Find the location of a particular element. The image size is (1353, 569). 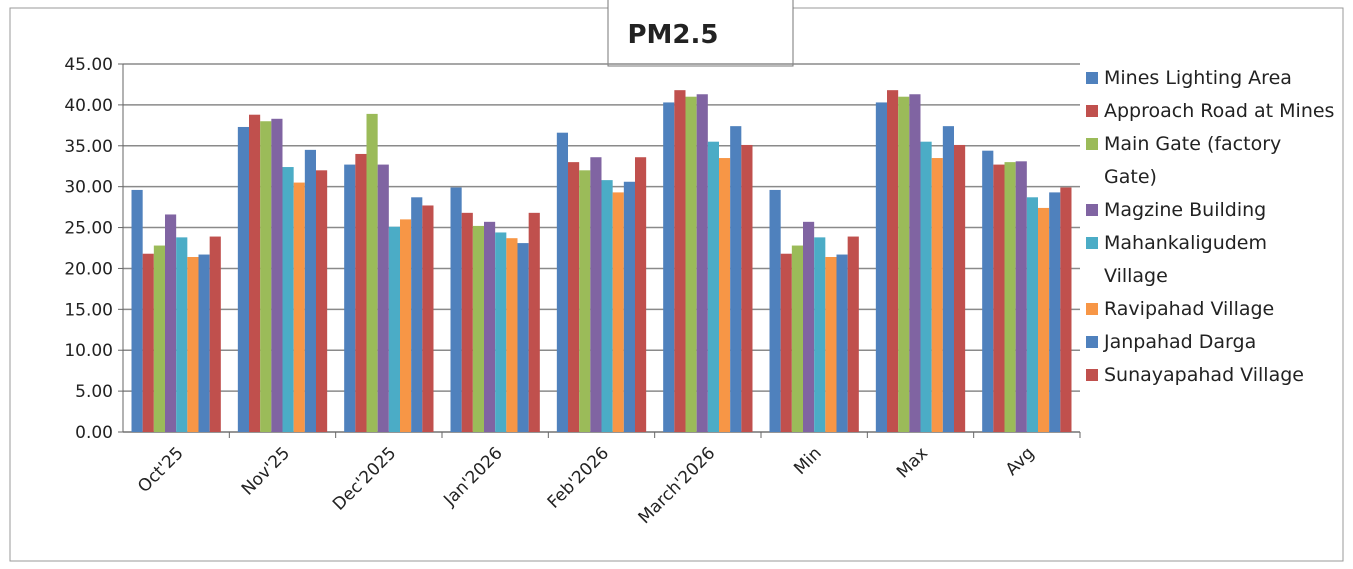

legend-label: Sunayapahad Village is located at coordinates (1204, 375).